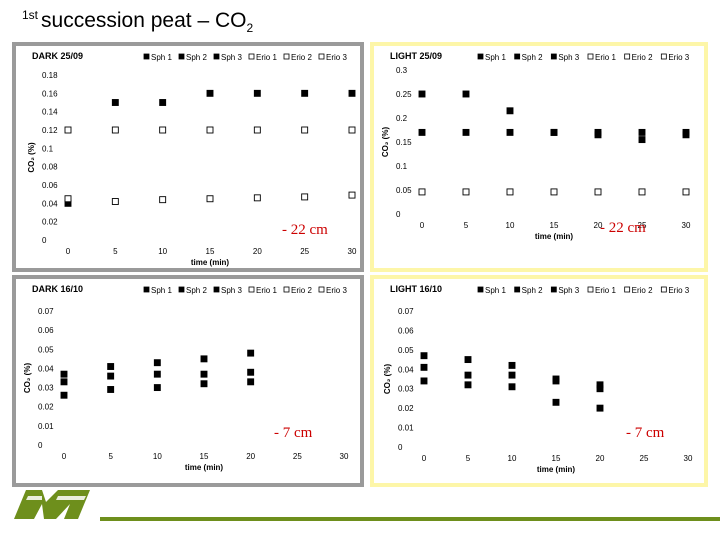 The image size is (720, 540). I want to click on y-tick-label: 0.15, so click(404, 142).